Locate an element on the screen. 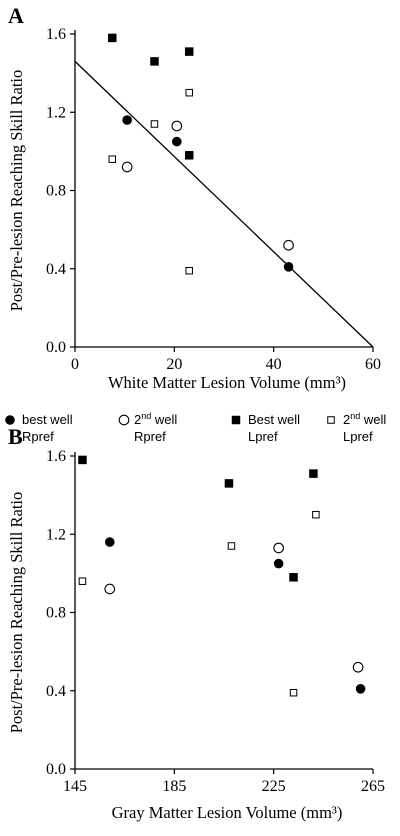  legend-marker-filled-circle is located at coordinates (10, 420).